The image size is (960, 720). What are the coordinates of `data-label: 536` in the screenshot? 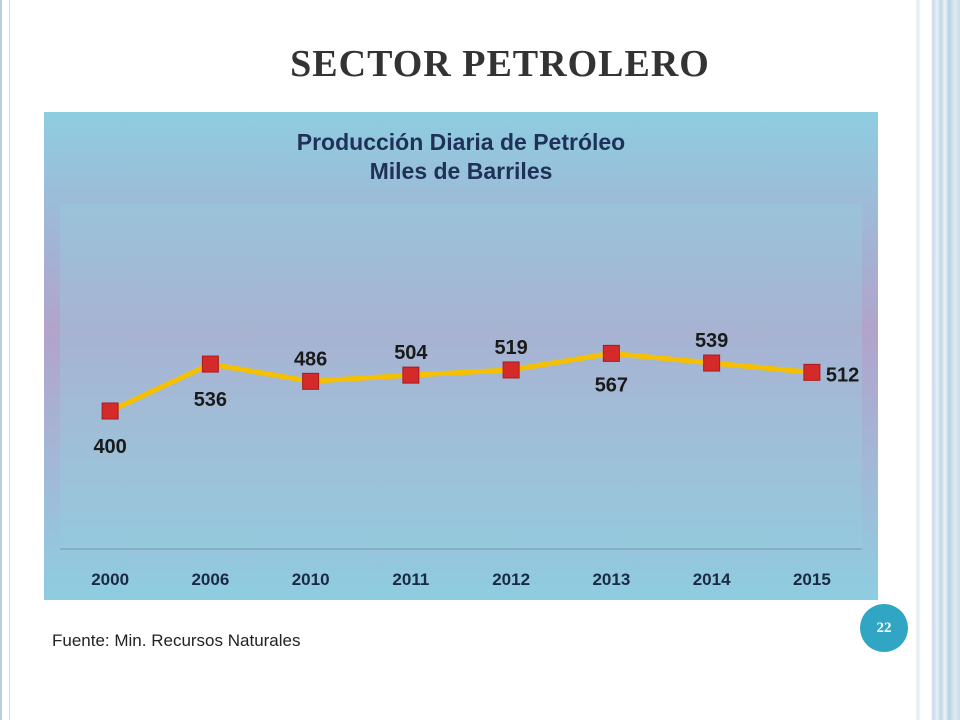 It's located at (210, 400).